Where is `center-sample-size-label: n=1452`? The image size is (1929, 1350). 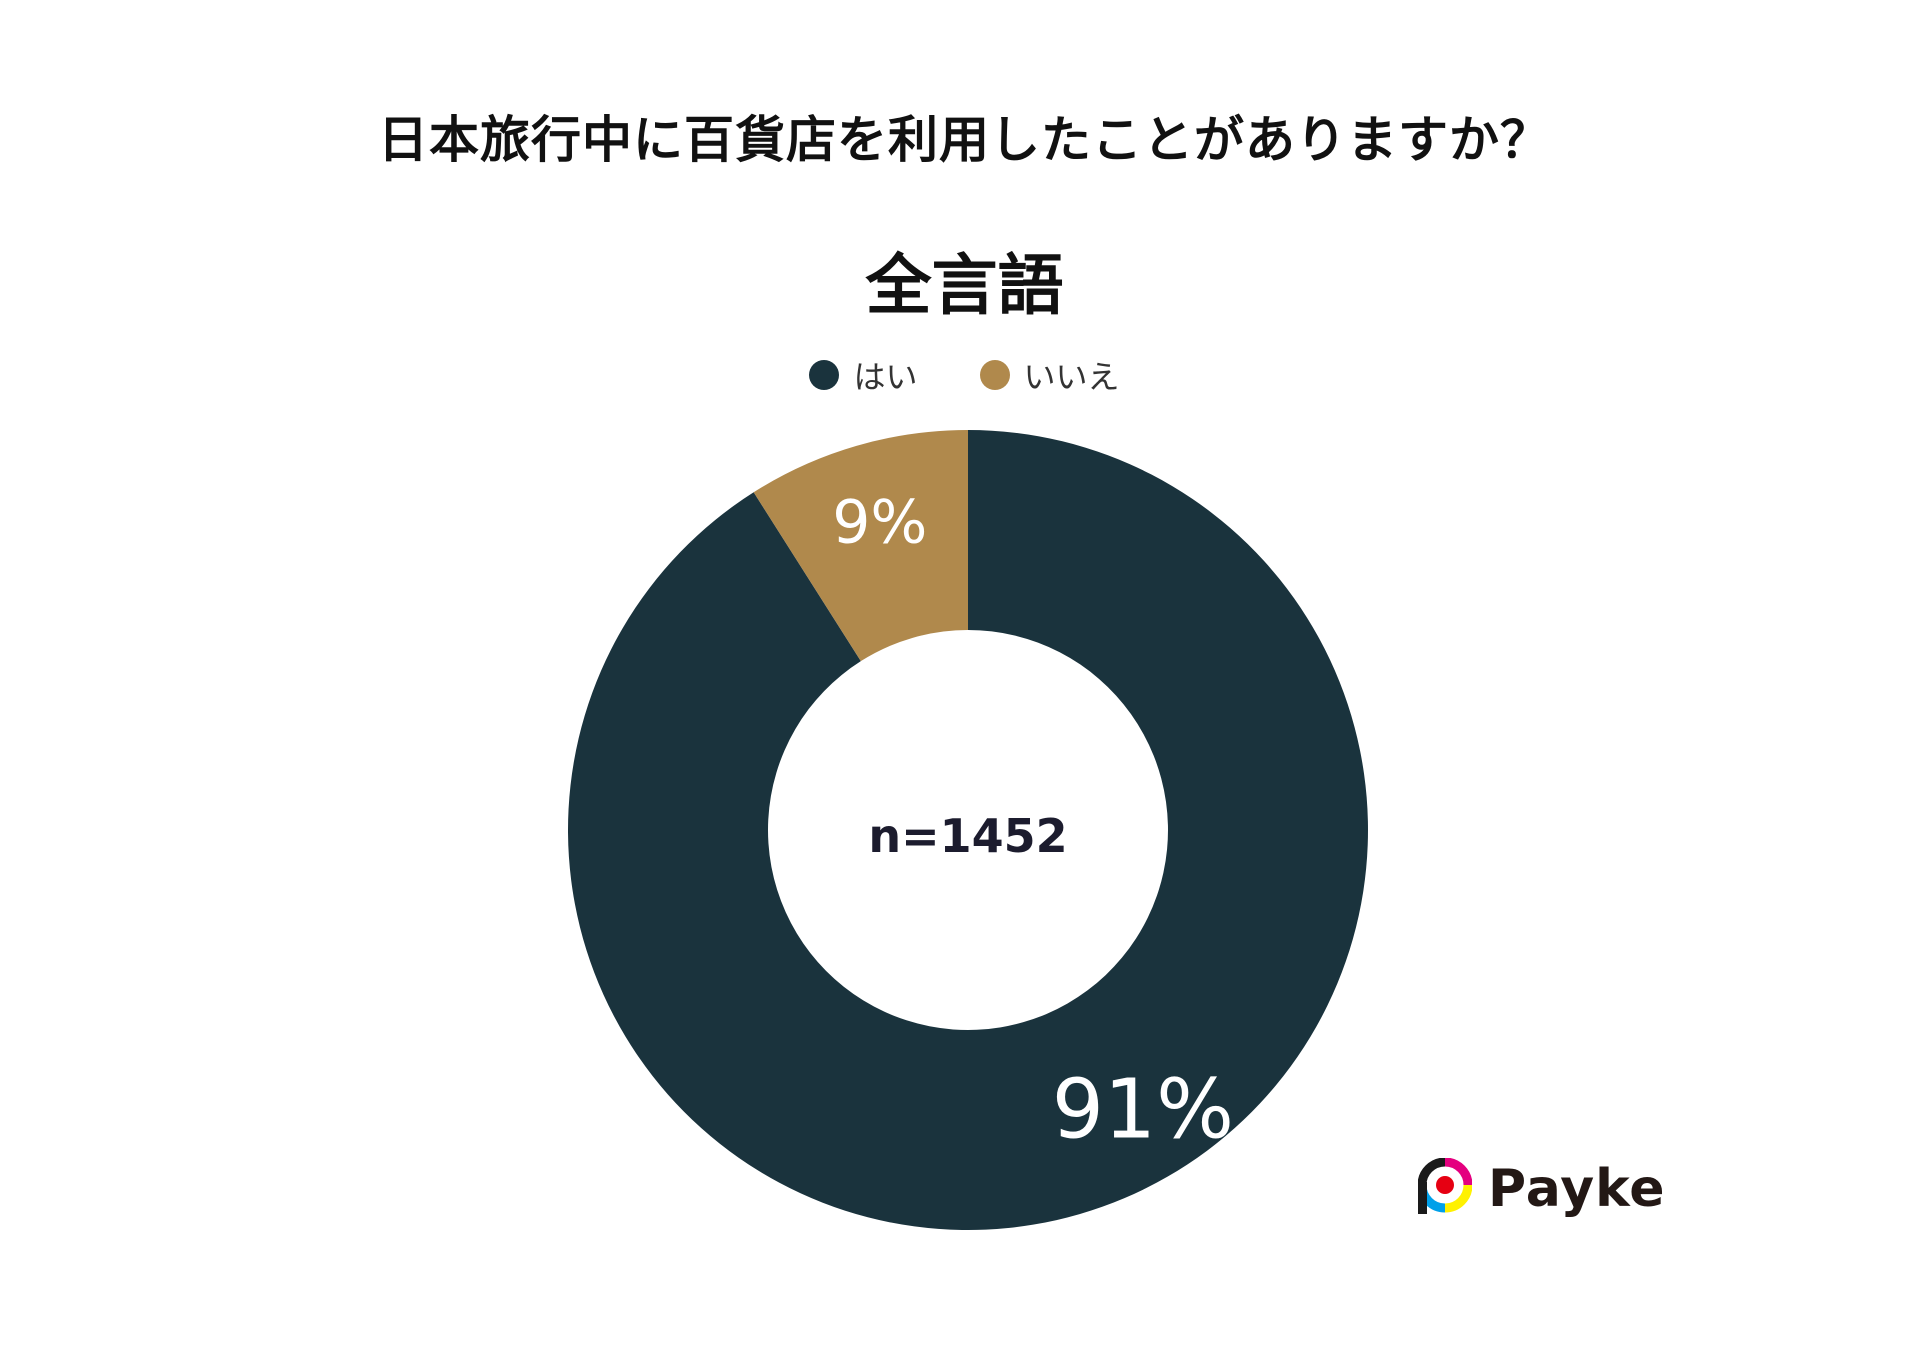 center-sample-size-label: n=1452 is located at coordinates (967, 836).